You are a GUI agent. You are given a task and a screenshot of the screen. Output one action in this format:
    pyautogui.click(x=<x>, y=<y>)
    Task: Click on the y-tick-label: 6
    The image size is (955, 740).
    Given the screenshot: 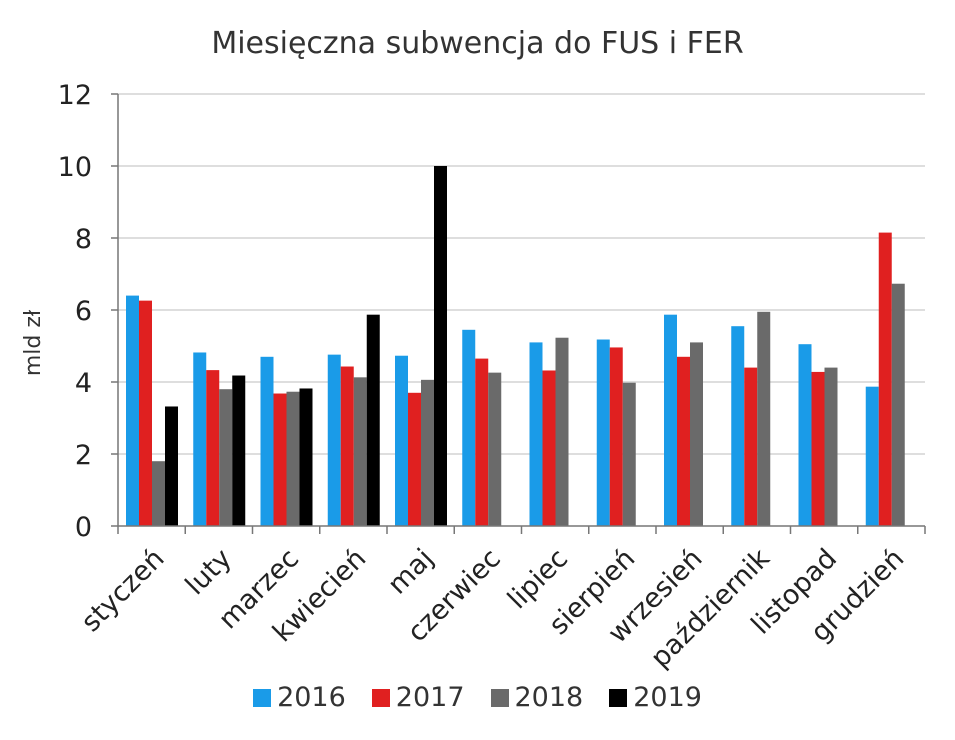 What is the action you would take?
    pyautogui.click(x=83, y=311)
    